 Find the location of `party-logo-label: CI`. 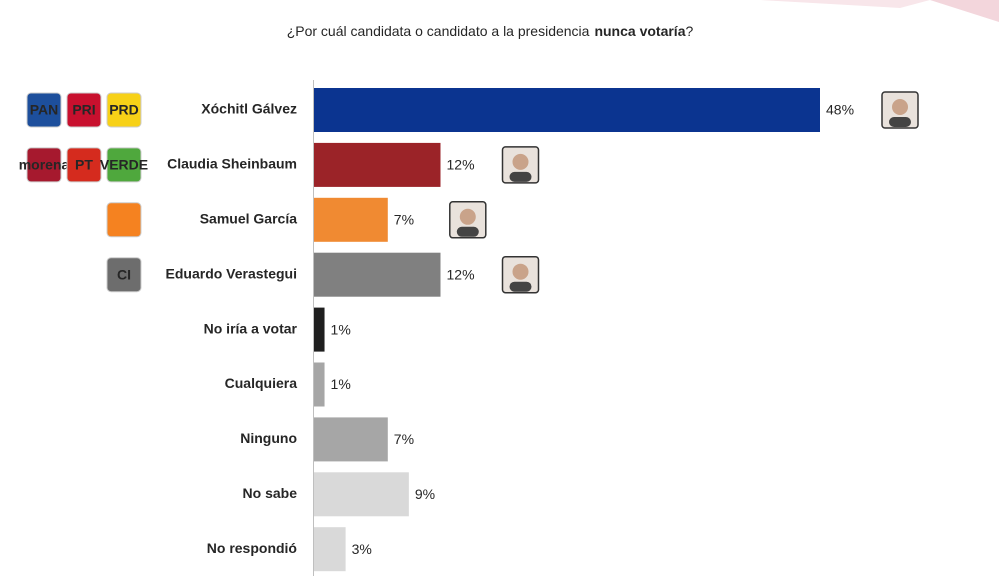

party-logo-label: CI is located at coordinates (124, 274).